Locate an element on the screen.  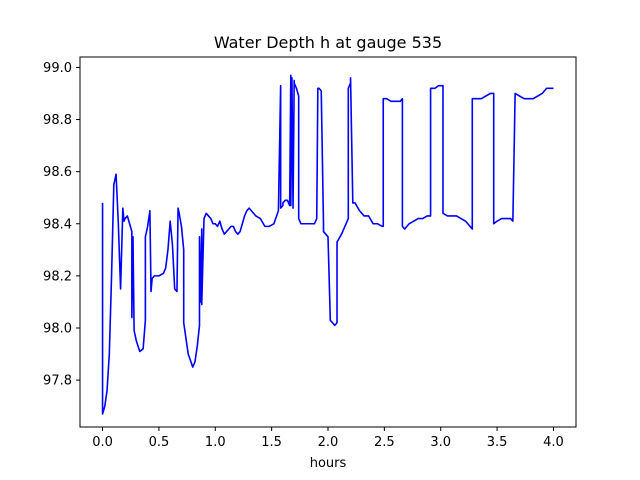
y-tick-label: 98.4 is located at coordinates (57, 224).